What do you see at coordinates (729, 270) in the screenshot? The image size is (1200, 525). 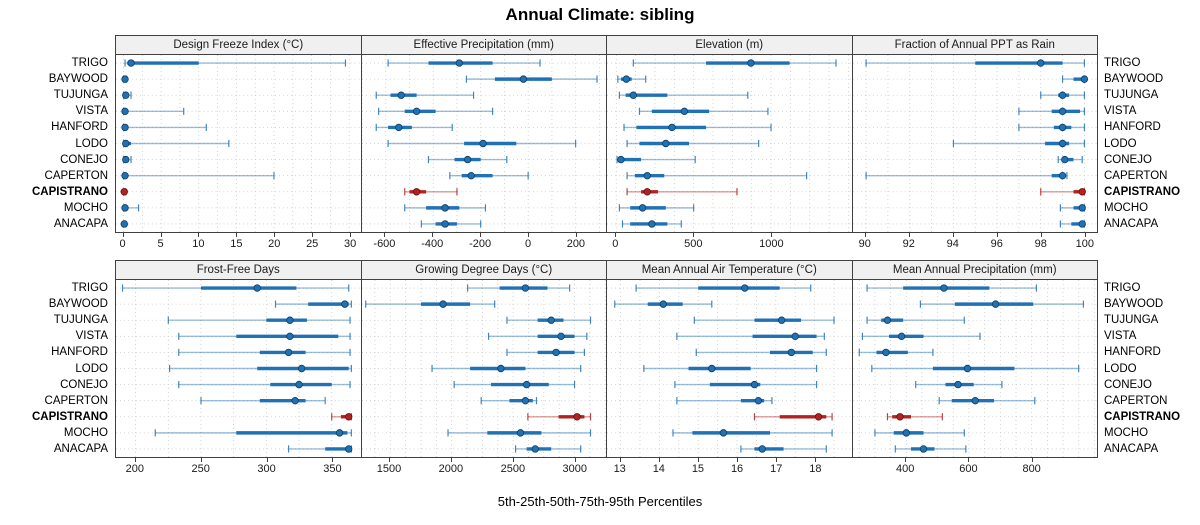 I see `panel-title: Mean Annual Air Temperature (°C)` at bounding box center [729, 270].